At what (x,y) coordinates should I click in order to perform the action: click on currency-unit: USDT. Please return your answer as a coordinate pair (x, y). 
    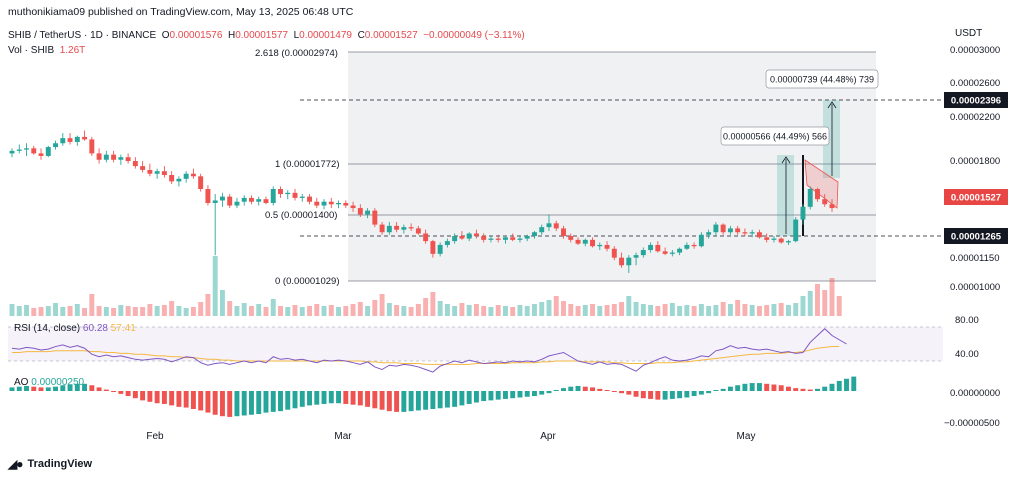
    Looking at the image, I should click on (969, 33).